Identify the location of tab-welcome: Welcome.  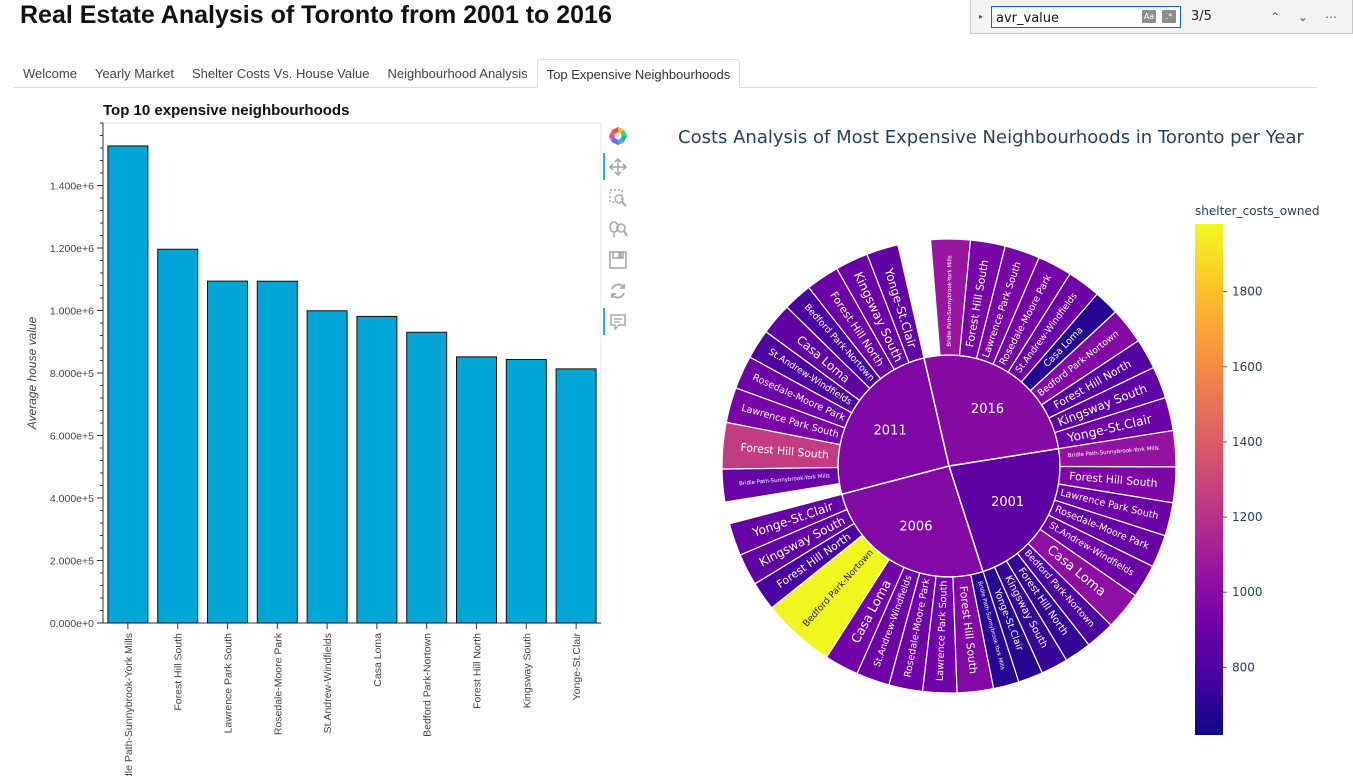
(50, 73).